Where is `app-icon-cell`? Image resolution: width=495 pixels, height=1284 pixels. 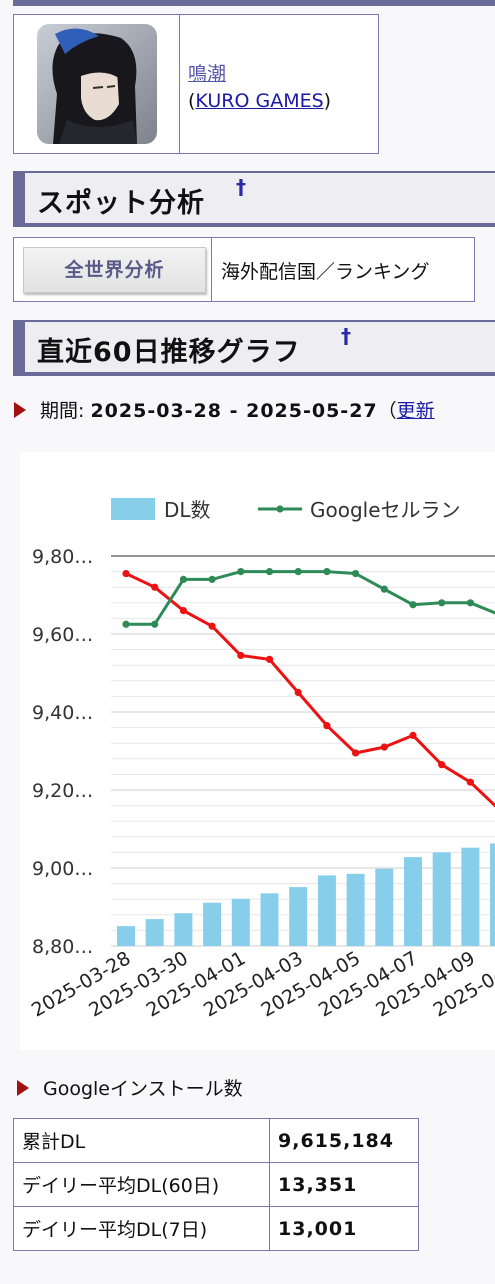
app-icon-cell is located at coordinates (97, 84).